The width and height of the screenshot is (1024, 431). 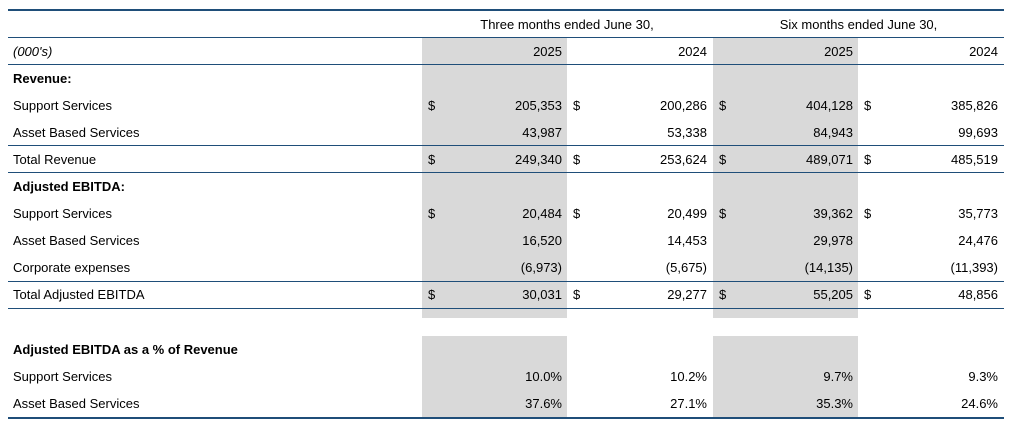 What do you see at coordinates (785, 376) in the screenshot?
I see `shade-6m-2025-pct` at bounding box center [785, 376].